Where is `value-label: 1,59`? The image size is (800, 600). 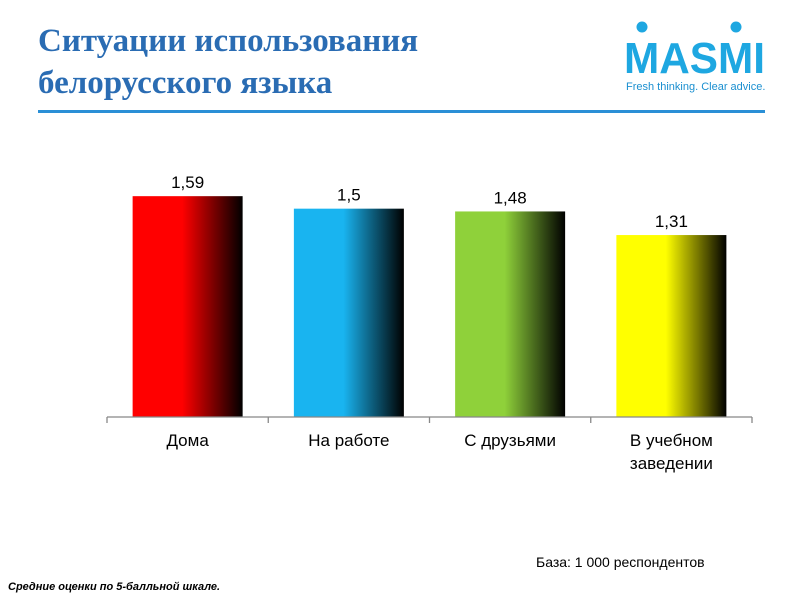 value-label: 1,59 is located at coordinates (187, 182).